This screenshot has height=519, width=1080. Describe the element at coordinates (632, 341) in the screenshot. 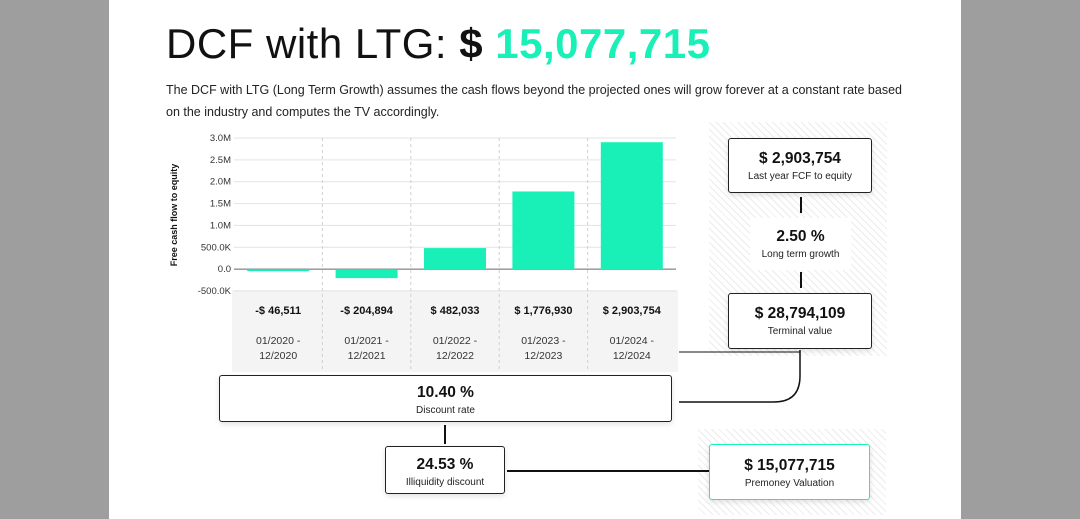

I see `period-label: 01/2024 -` at that location.